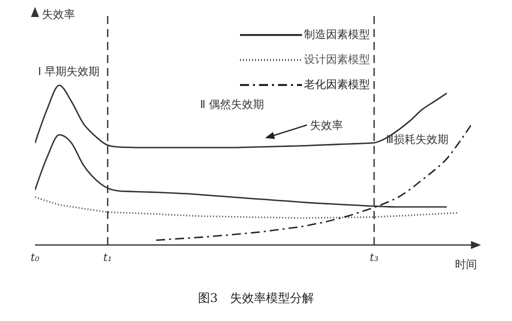  Describe the element at coordinates (337, 59) in the screenshot. I see `text: 设计因素模型` at that location.